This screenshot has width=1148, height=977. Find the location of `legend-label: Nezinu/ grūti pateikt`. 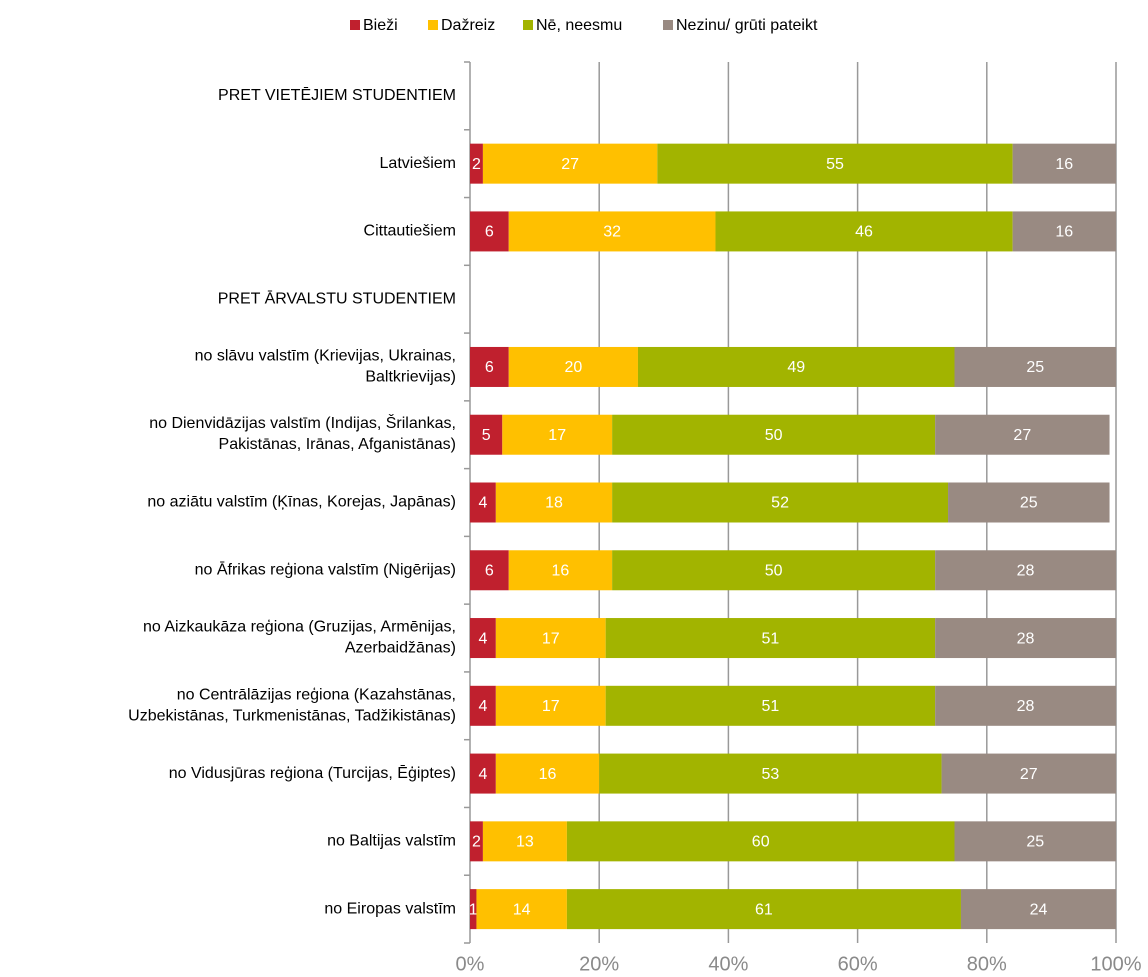

legend-label: Nezinu/ grūti pateikt is located at coordinates (747, 25).